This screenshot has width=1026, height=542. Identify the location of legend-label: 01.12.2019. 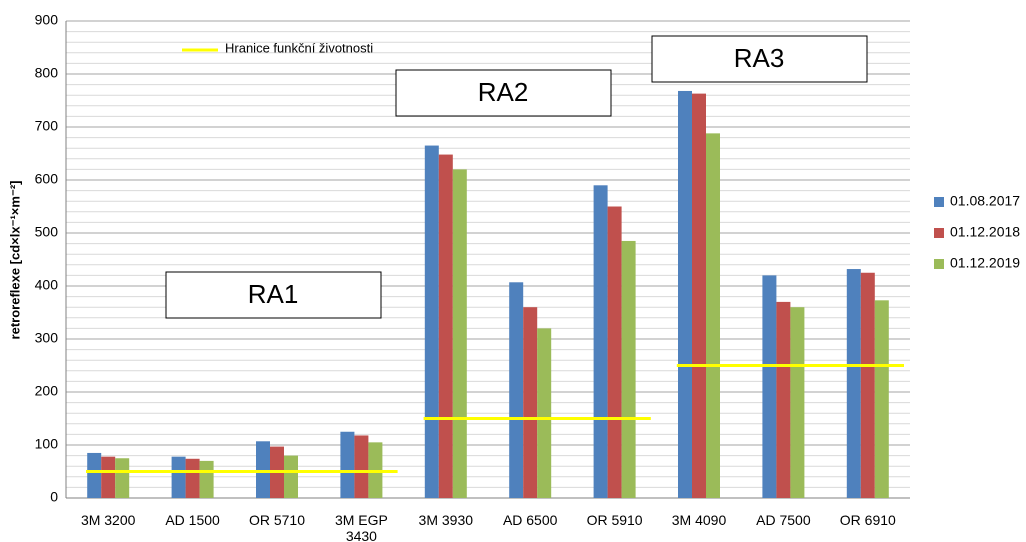
(985, 263).